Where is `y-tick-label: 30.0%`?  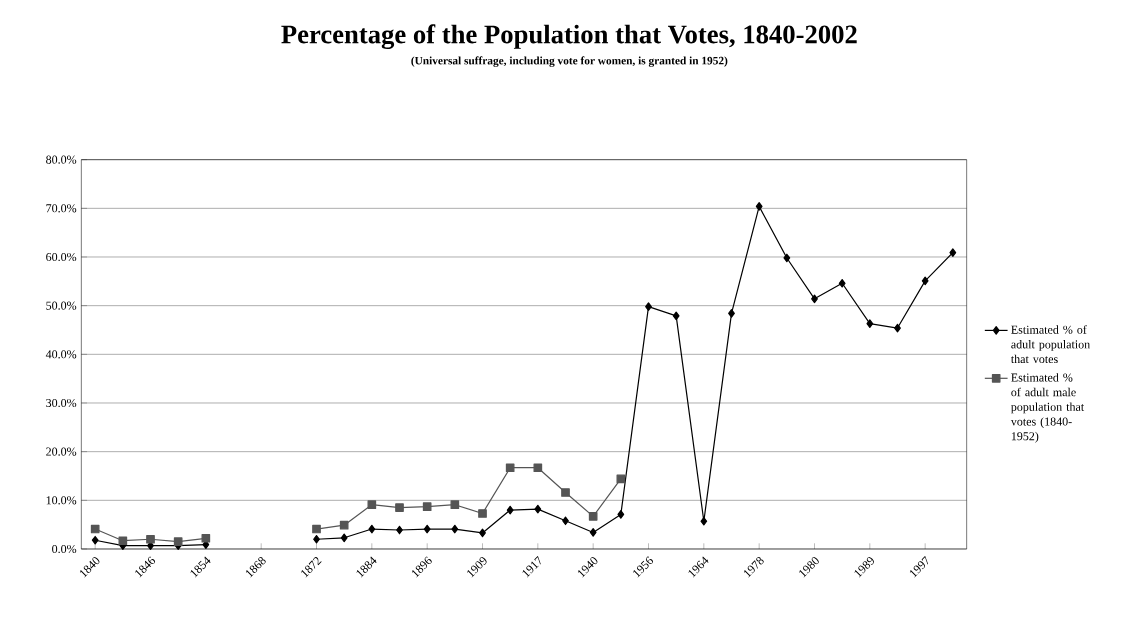 y-tick-label: 30.0% is located at coordinates (61, 403).